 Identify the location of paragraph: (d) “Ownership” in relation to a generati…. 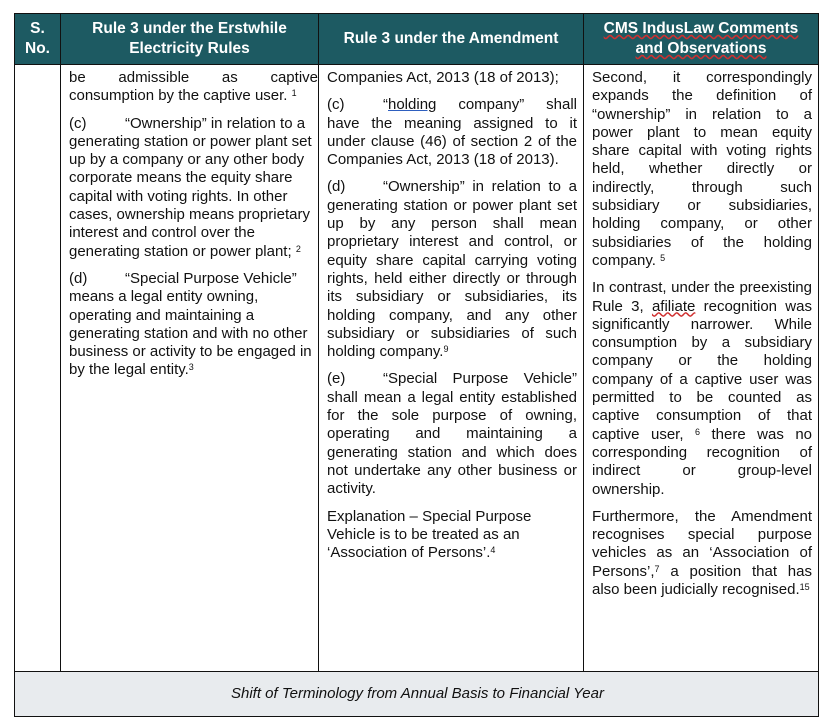
(452, 269).